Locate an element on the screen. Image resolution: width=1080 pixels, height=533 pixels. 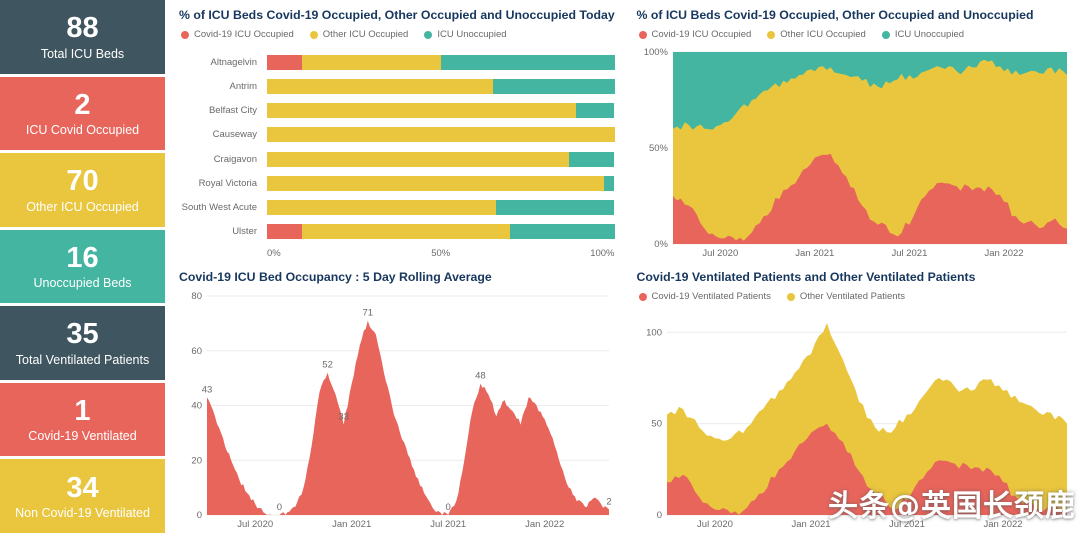
kpi-card-total-ventilated-patients: 35 Total Ventilated Patients is located at coordinates (82, 343).